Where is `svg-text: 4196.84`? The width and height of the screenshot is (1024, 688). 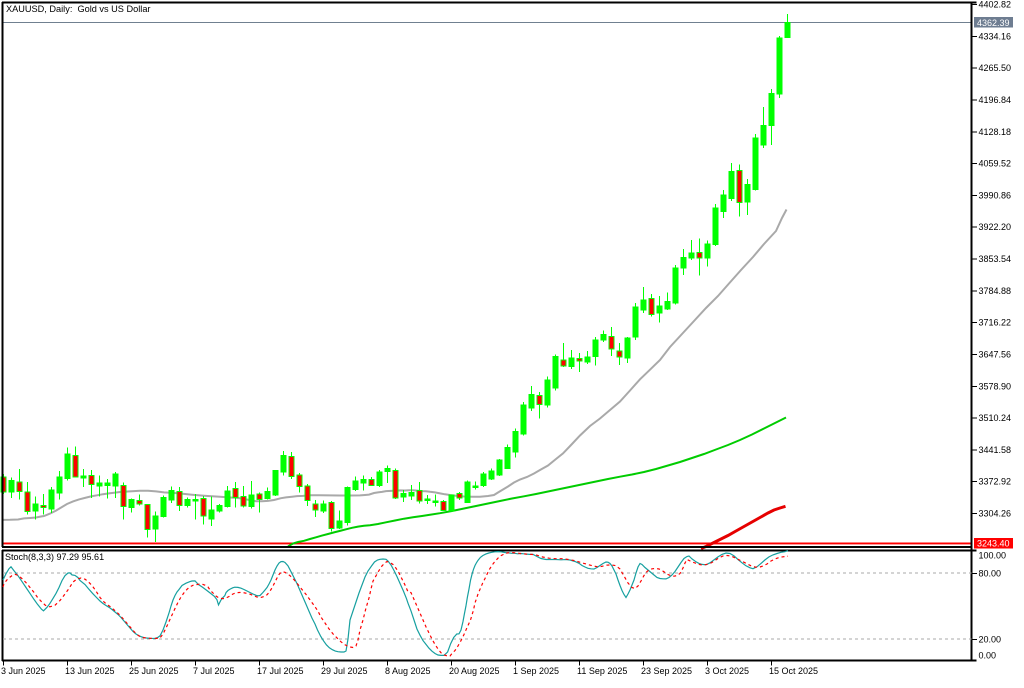
svg-text: 4196.84 is located at coordinates (995, 100).